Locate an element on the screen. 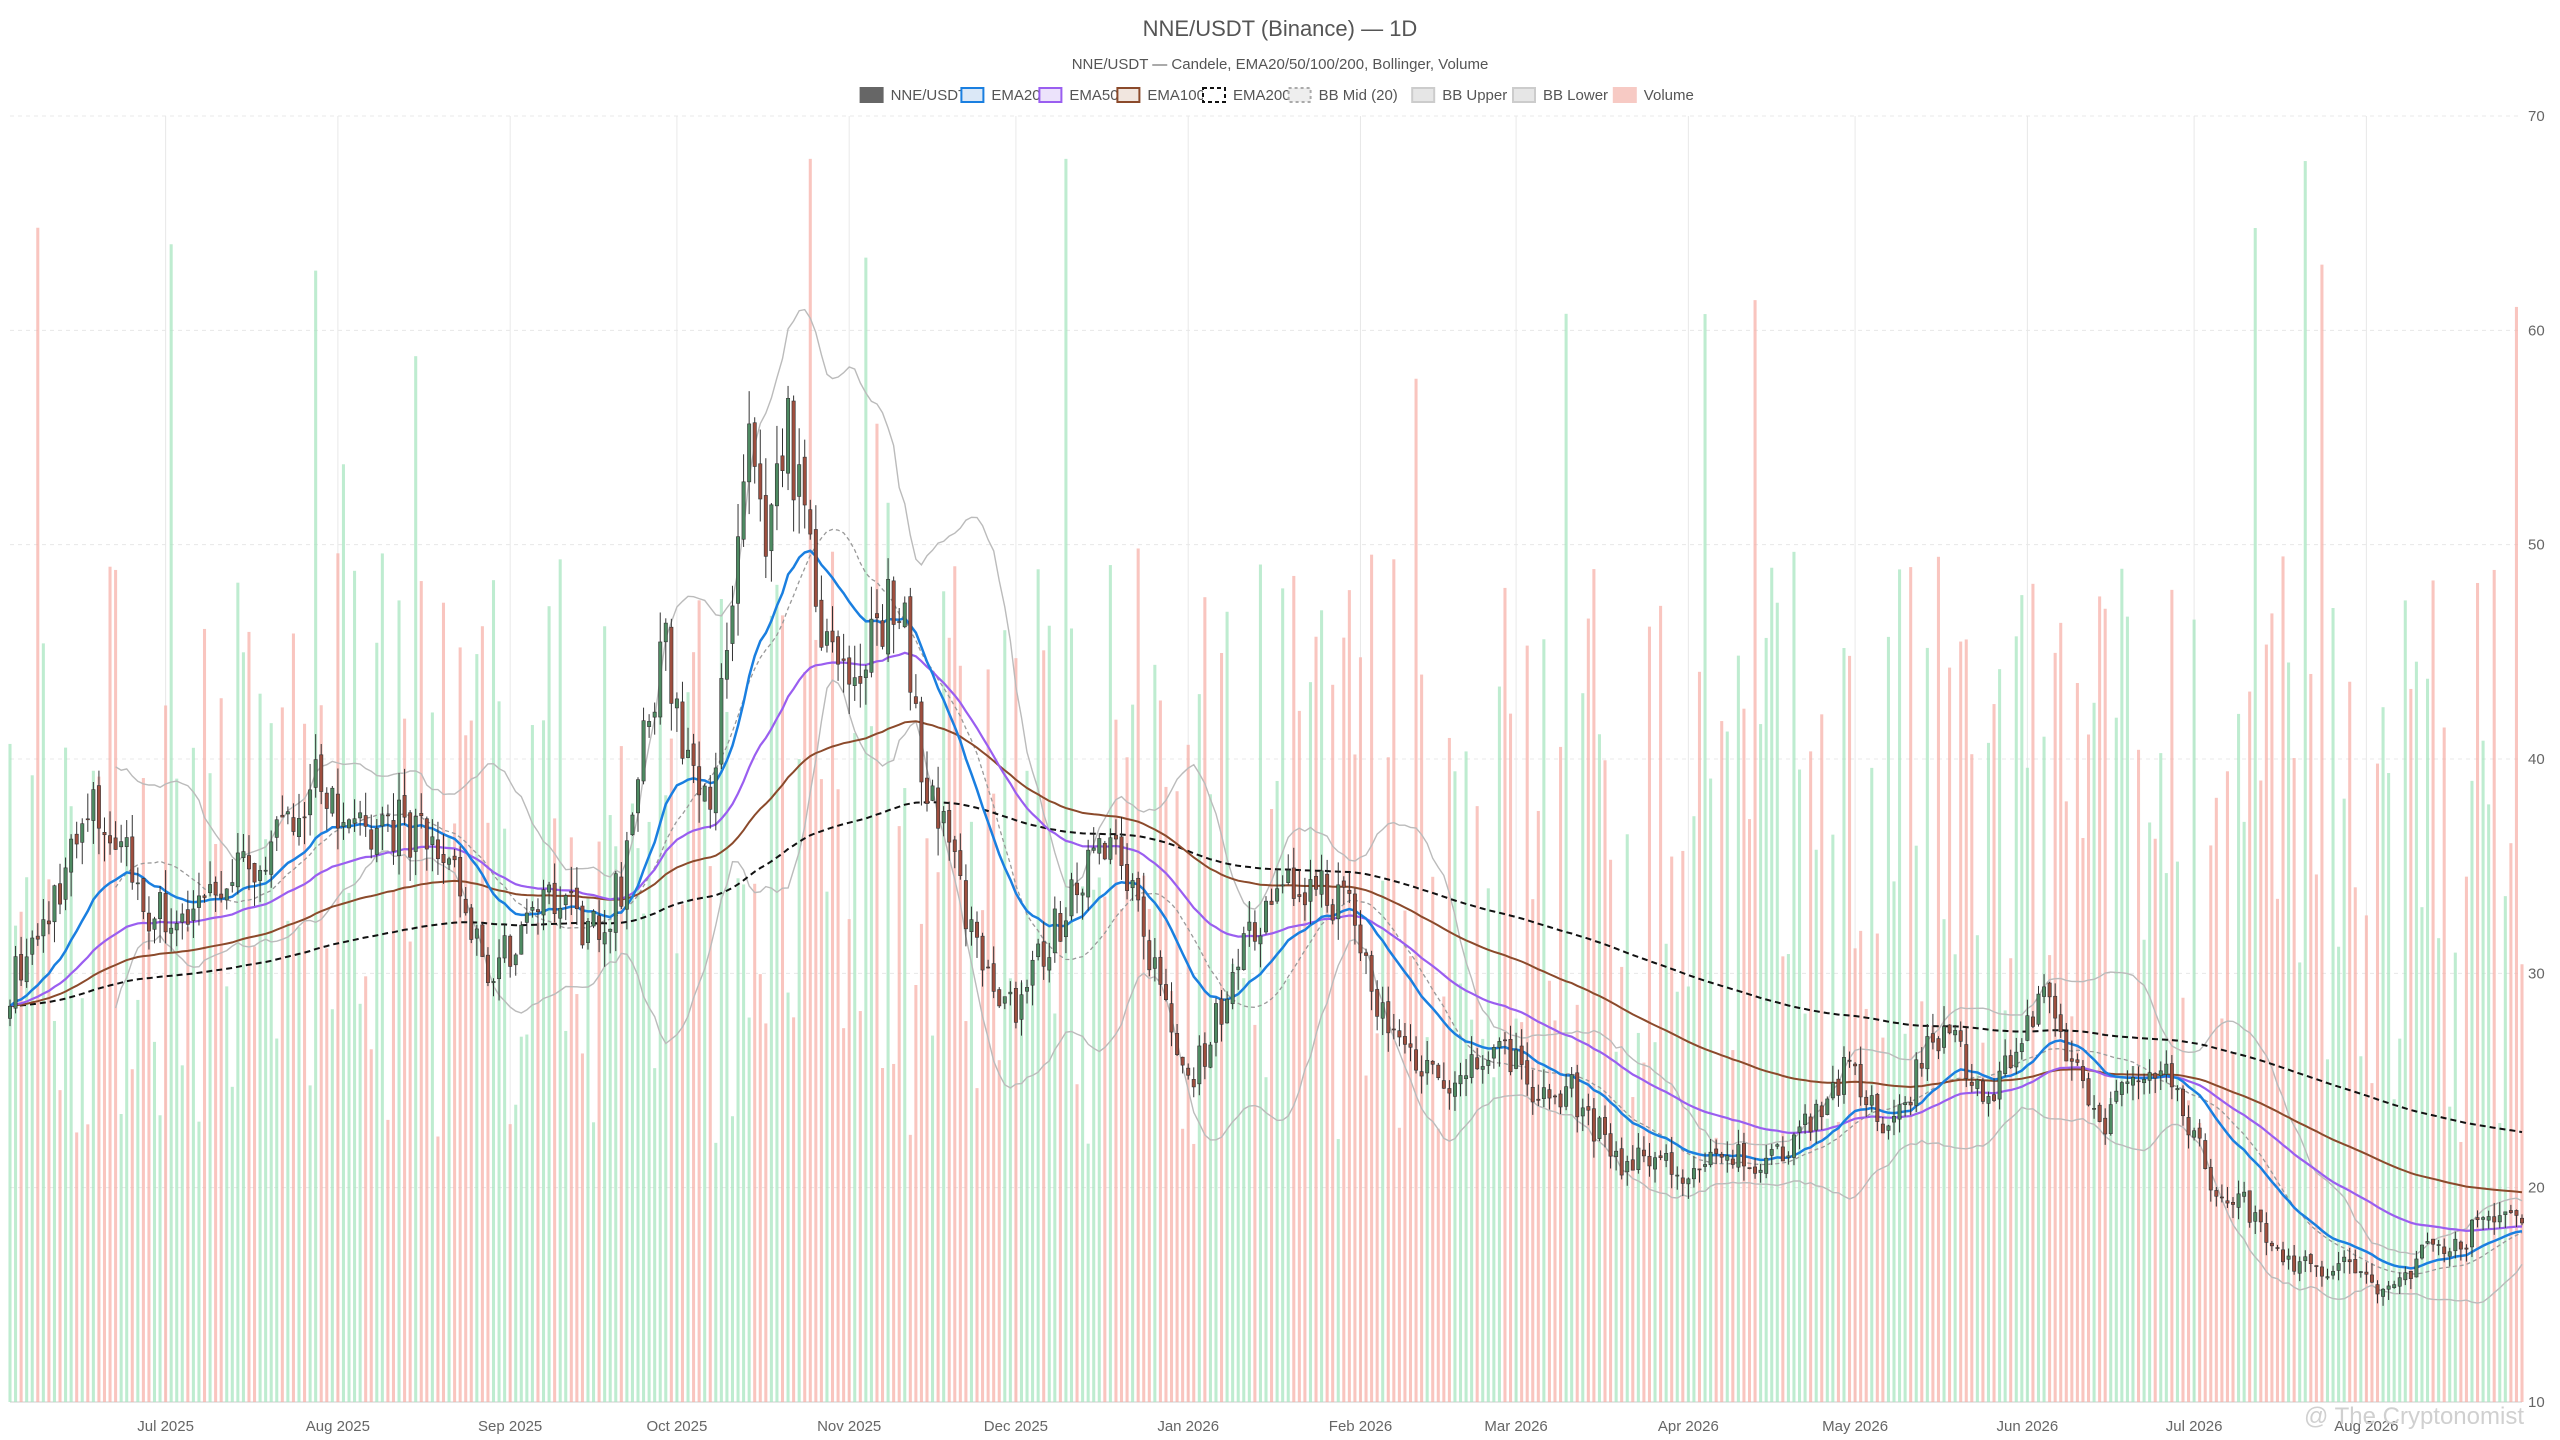 Image resolution: width=2560 pixels, height=1440 pixels. y-tick-label: 70 is located at coordinates (2536, 116).